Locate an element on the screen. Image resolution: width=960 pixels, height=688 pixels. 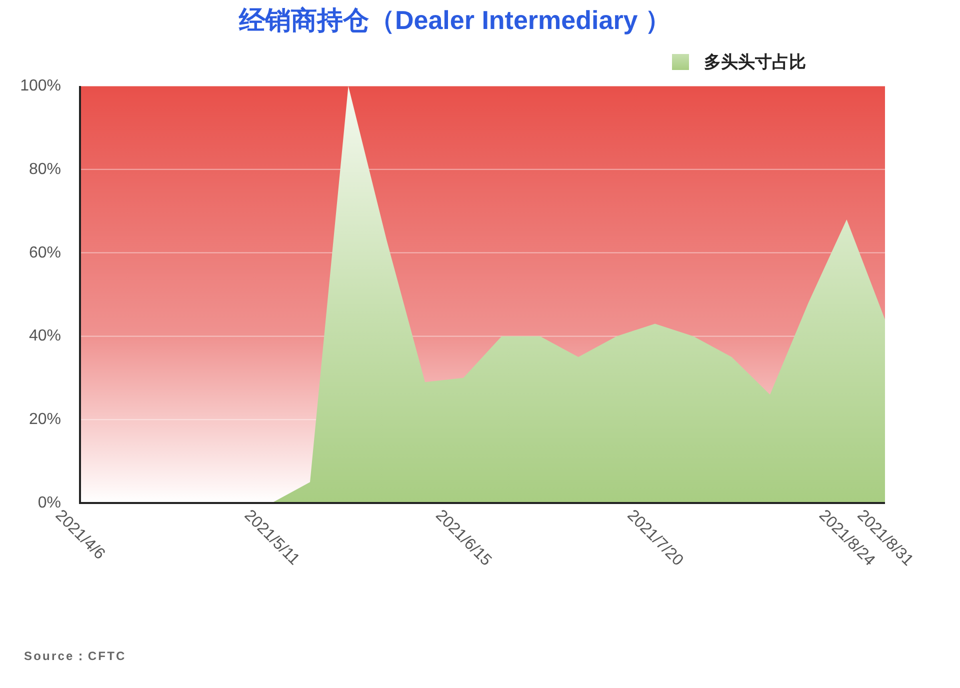
y-tick-label: 40% is located at coordinates (44, 336).